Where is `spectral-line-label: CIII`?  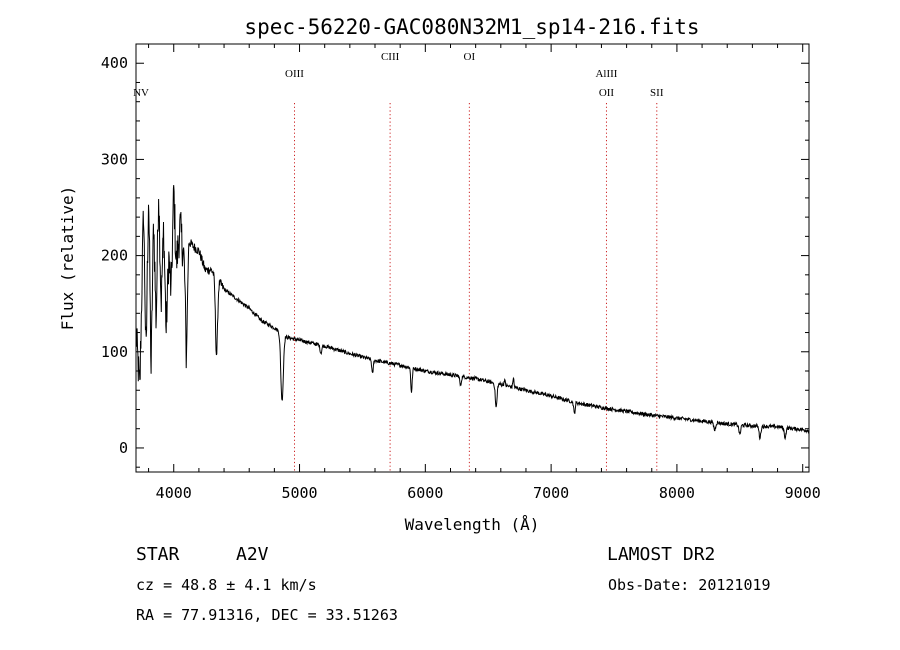 spectral-line-label: CIII is located at coordinates (390, 57).